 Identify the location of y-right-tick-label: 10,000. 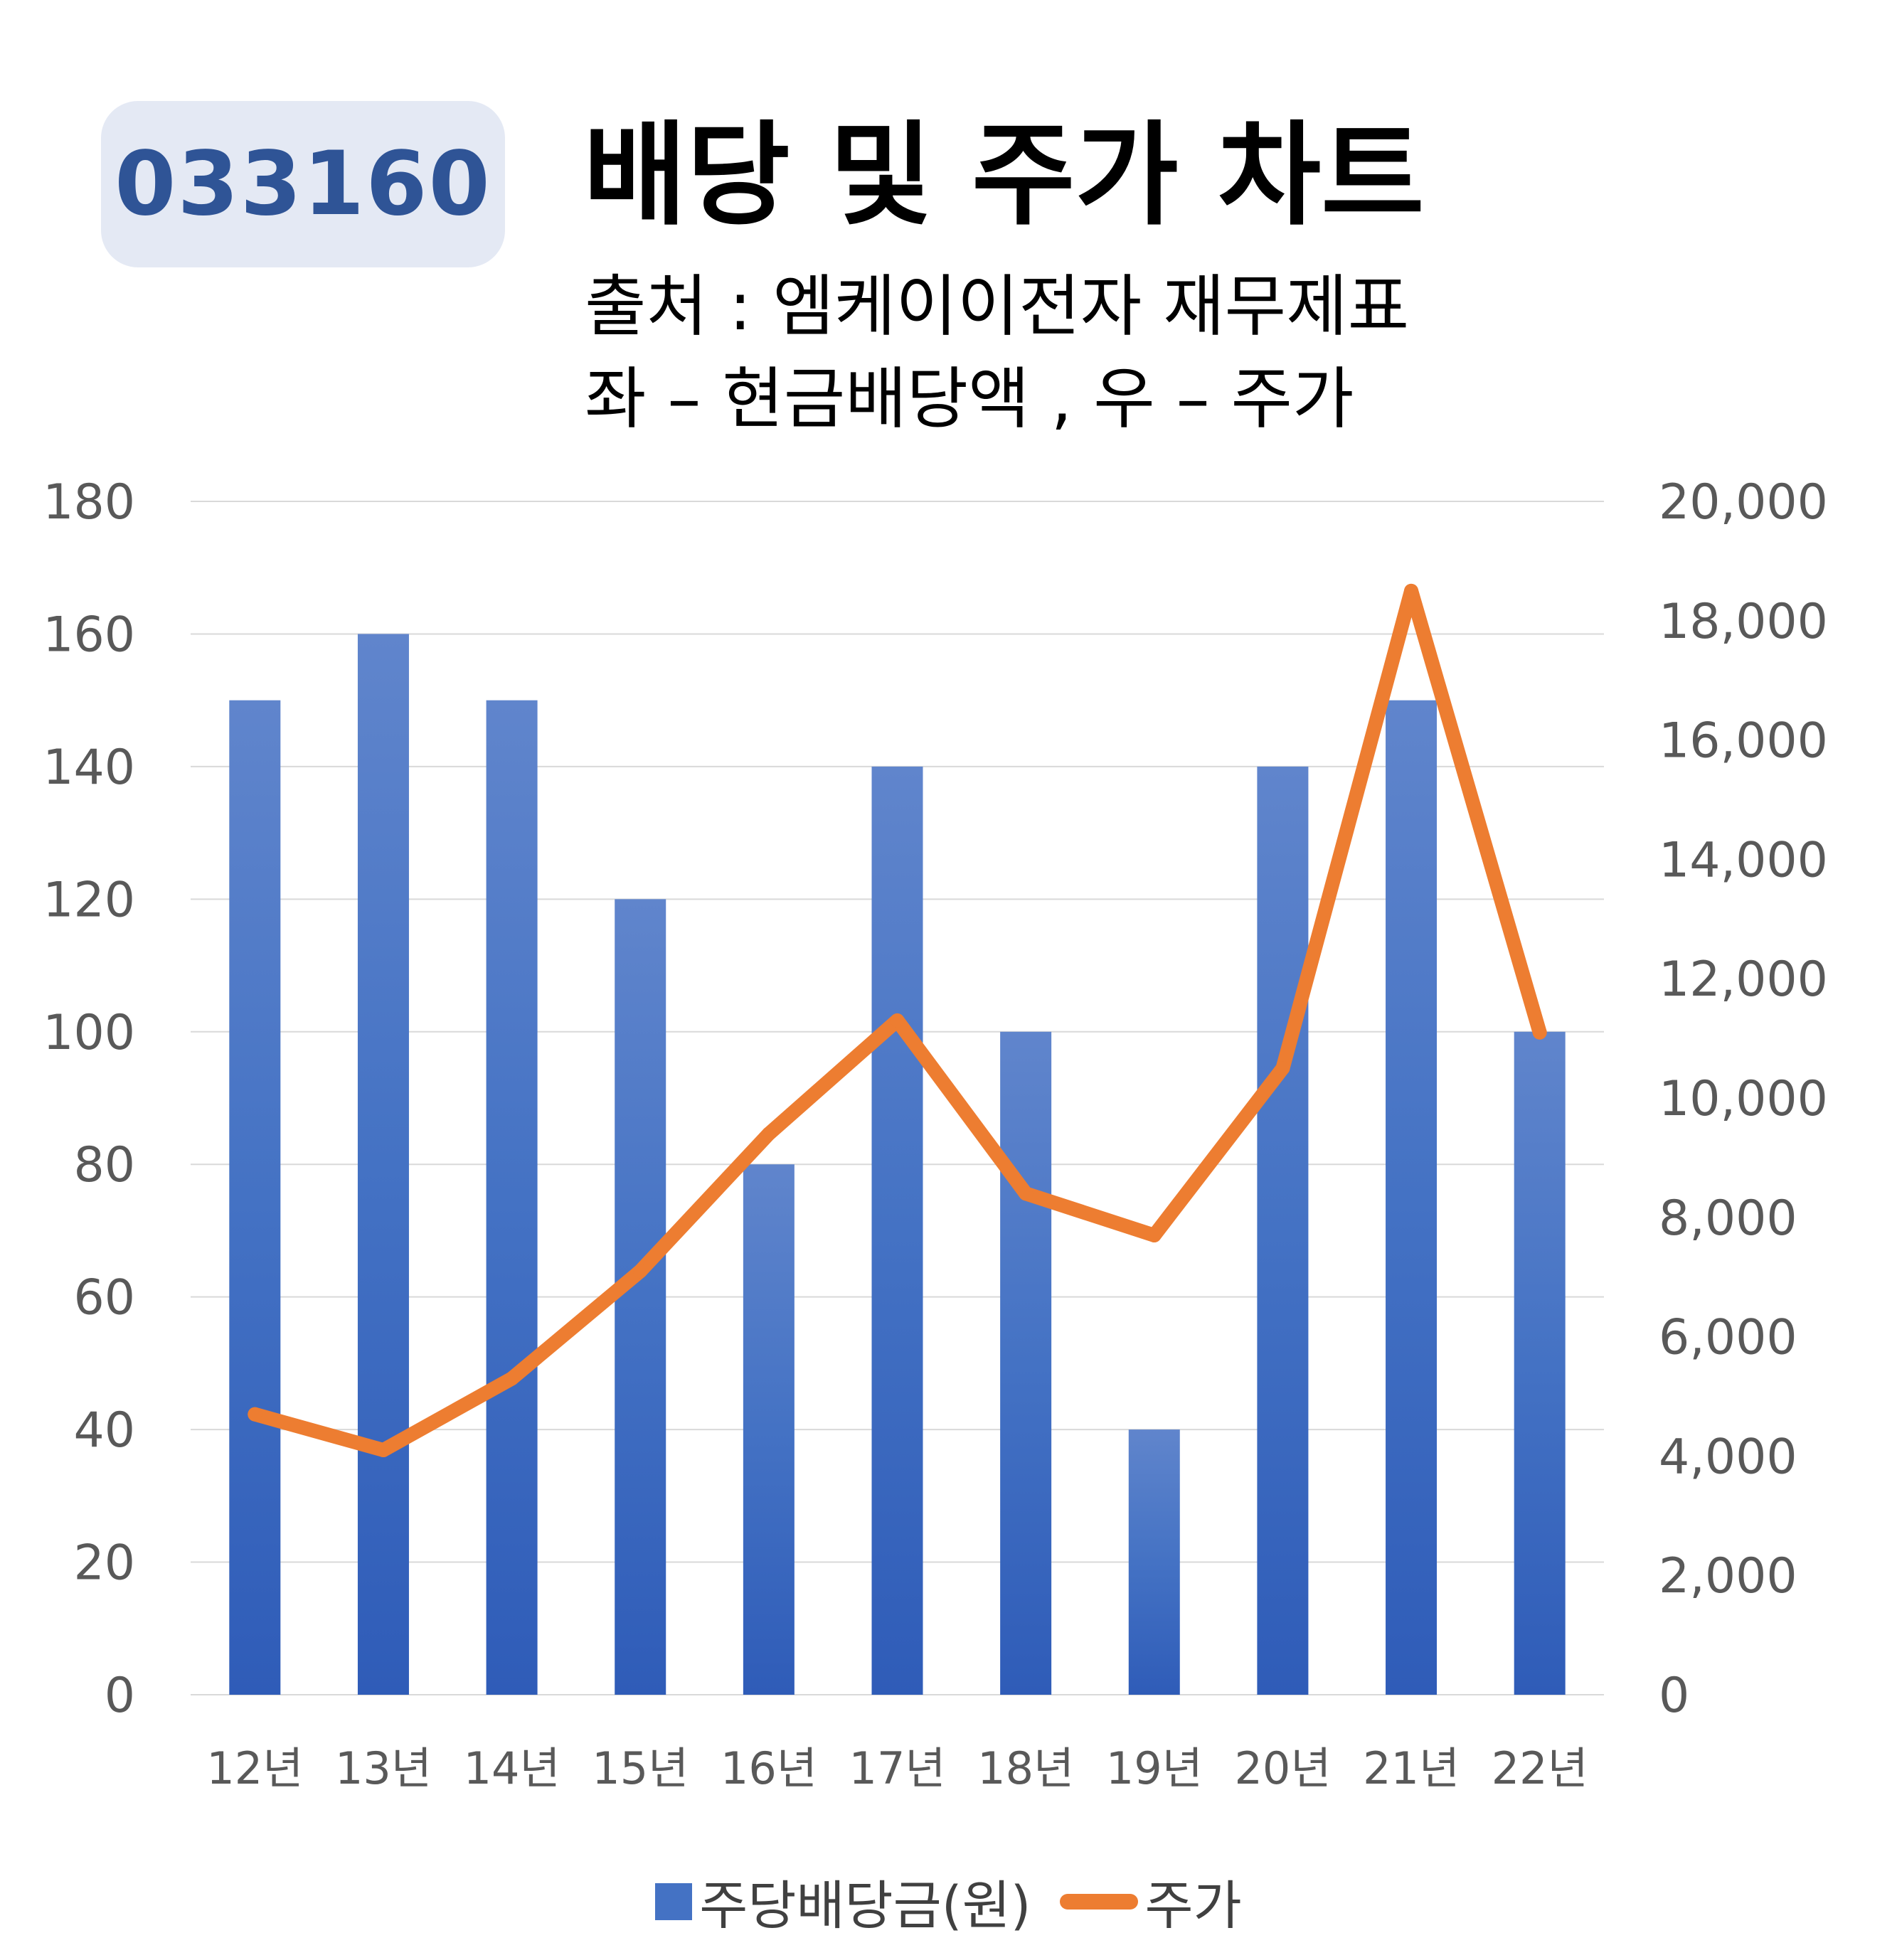
(1743, 1099).